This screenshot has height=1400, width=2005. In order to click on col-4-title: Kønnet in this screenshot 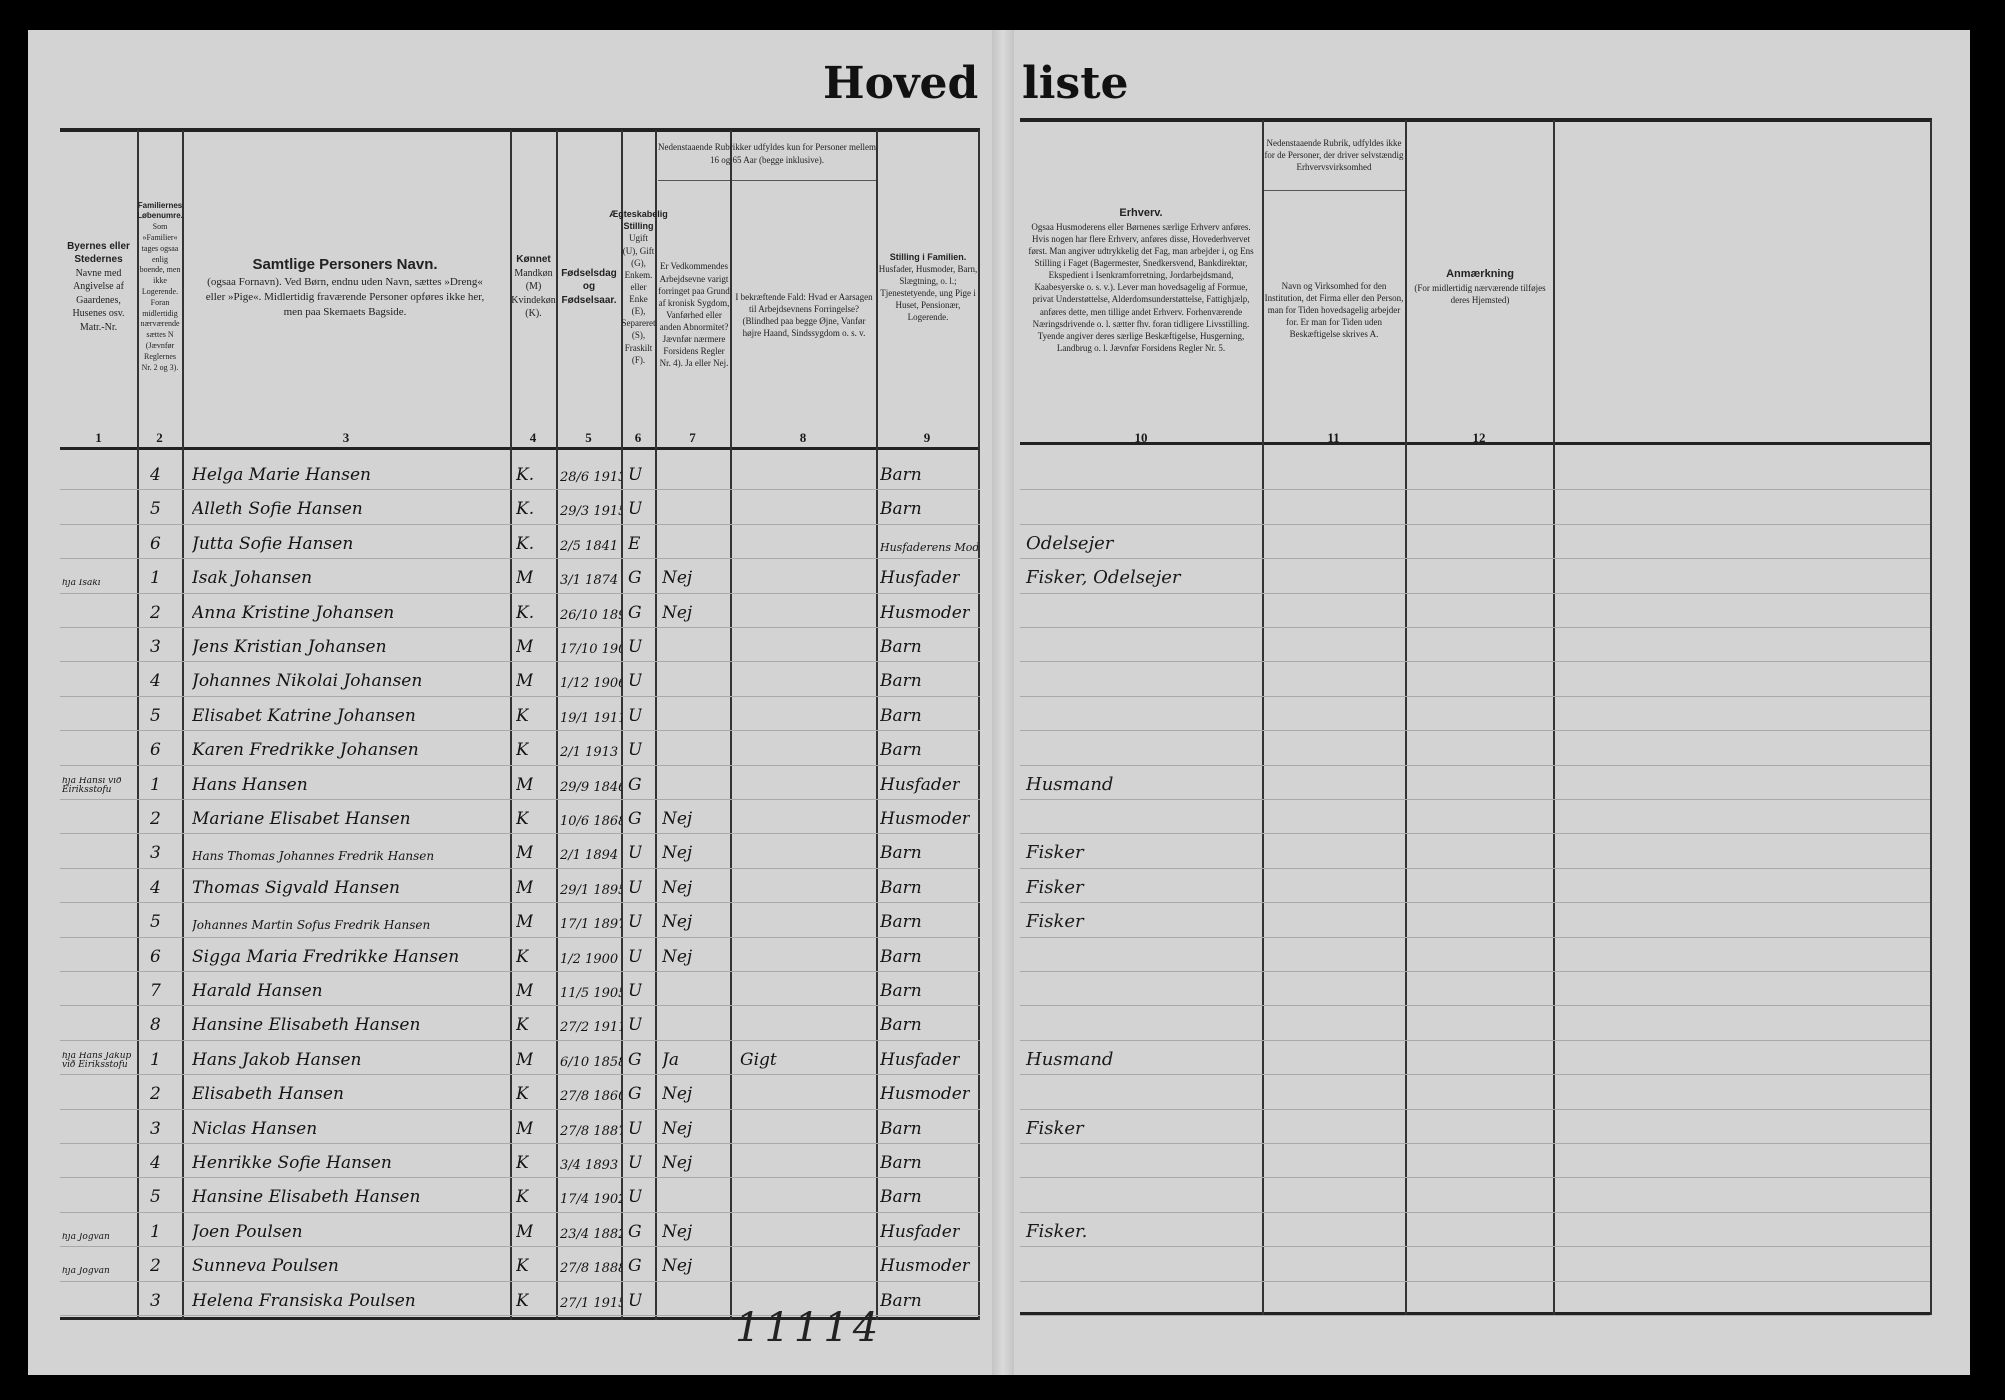, I will do `click(533, 260)`.